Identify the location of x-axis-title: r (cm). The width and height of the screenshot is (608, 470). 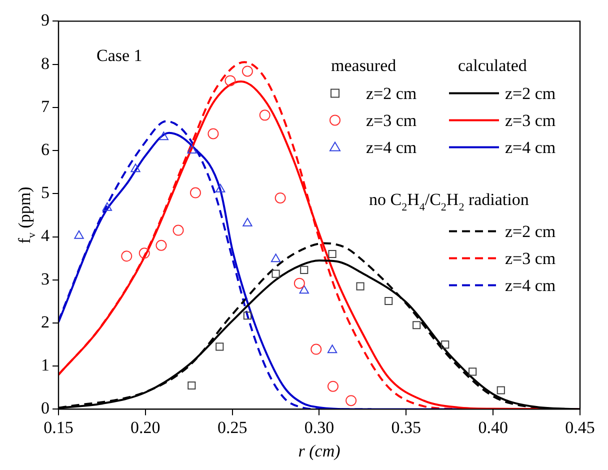
(319, 450).